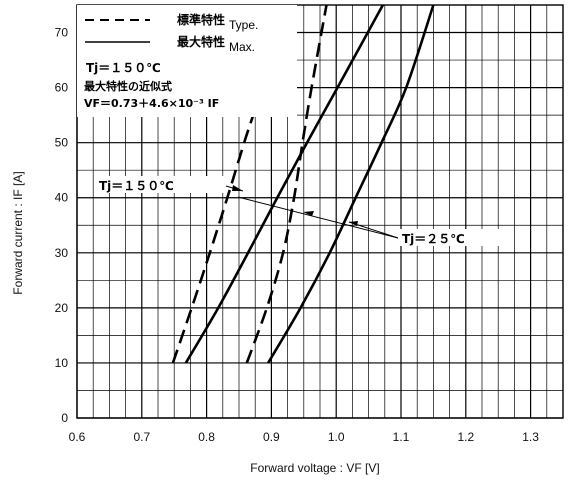  I want to click on tj25-label-bg, so click(452, 237).